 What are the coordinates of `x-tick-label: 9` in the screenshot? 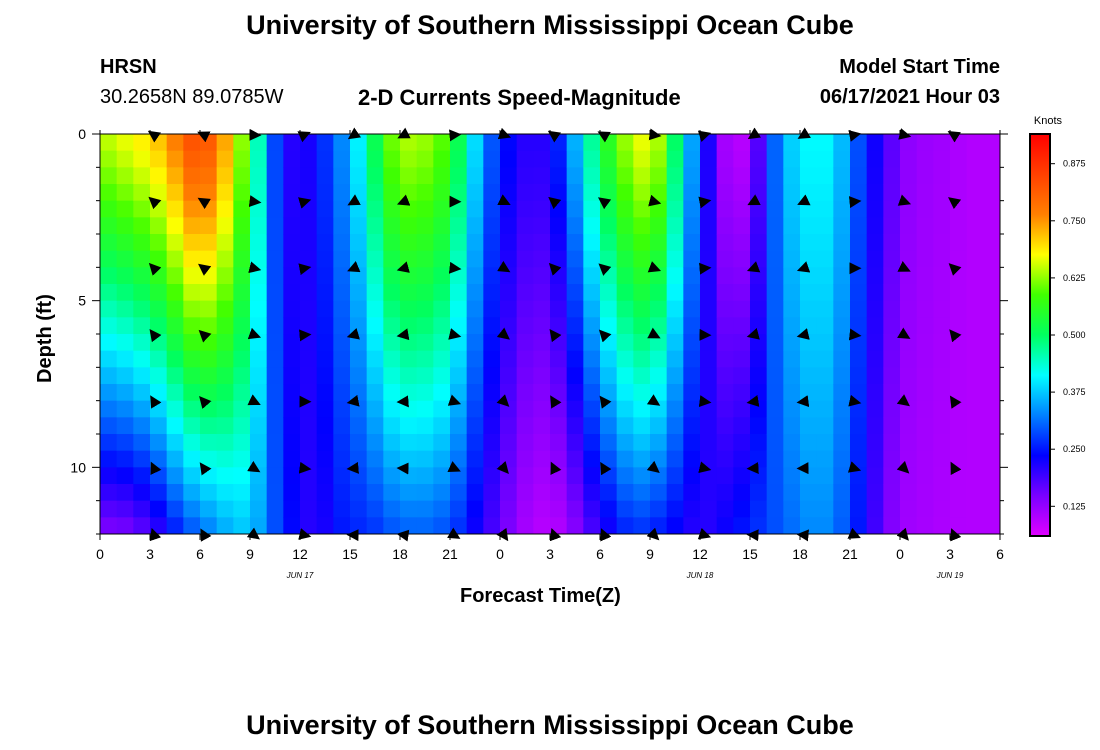 It's located at (250, 554).